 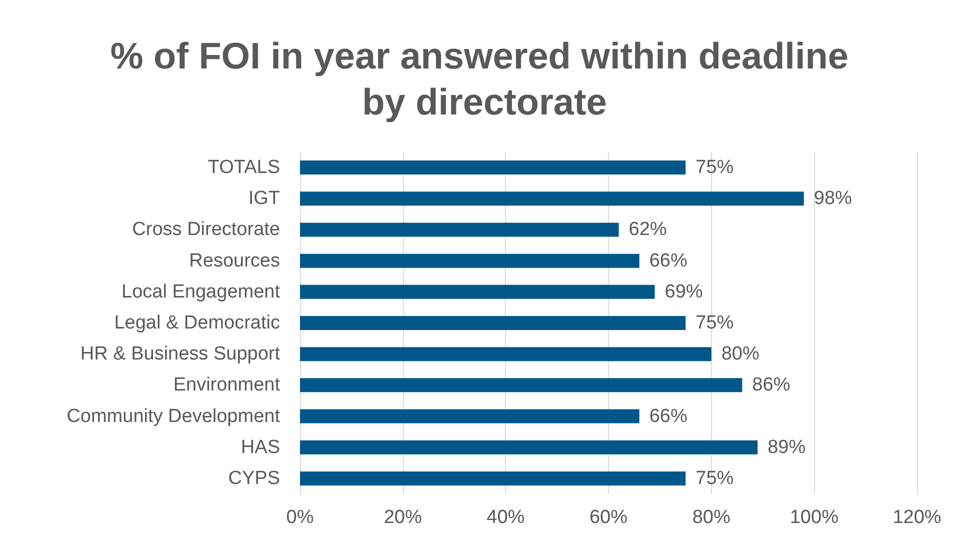 I want to click on x-tick-label: 60%, so click(x=608, y=517).